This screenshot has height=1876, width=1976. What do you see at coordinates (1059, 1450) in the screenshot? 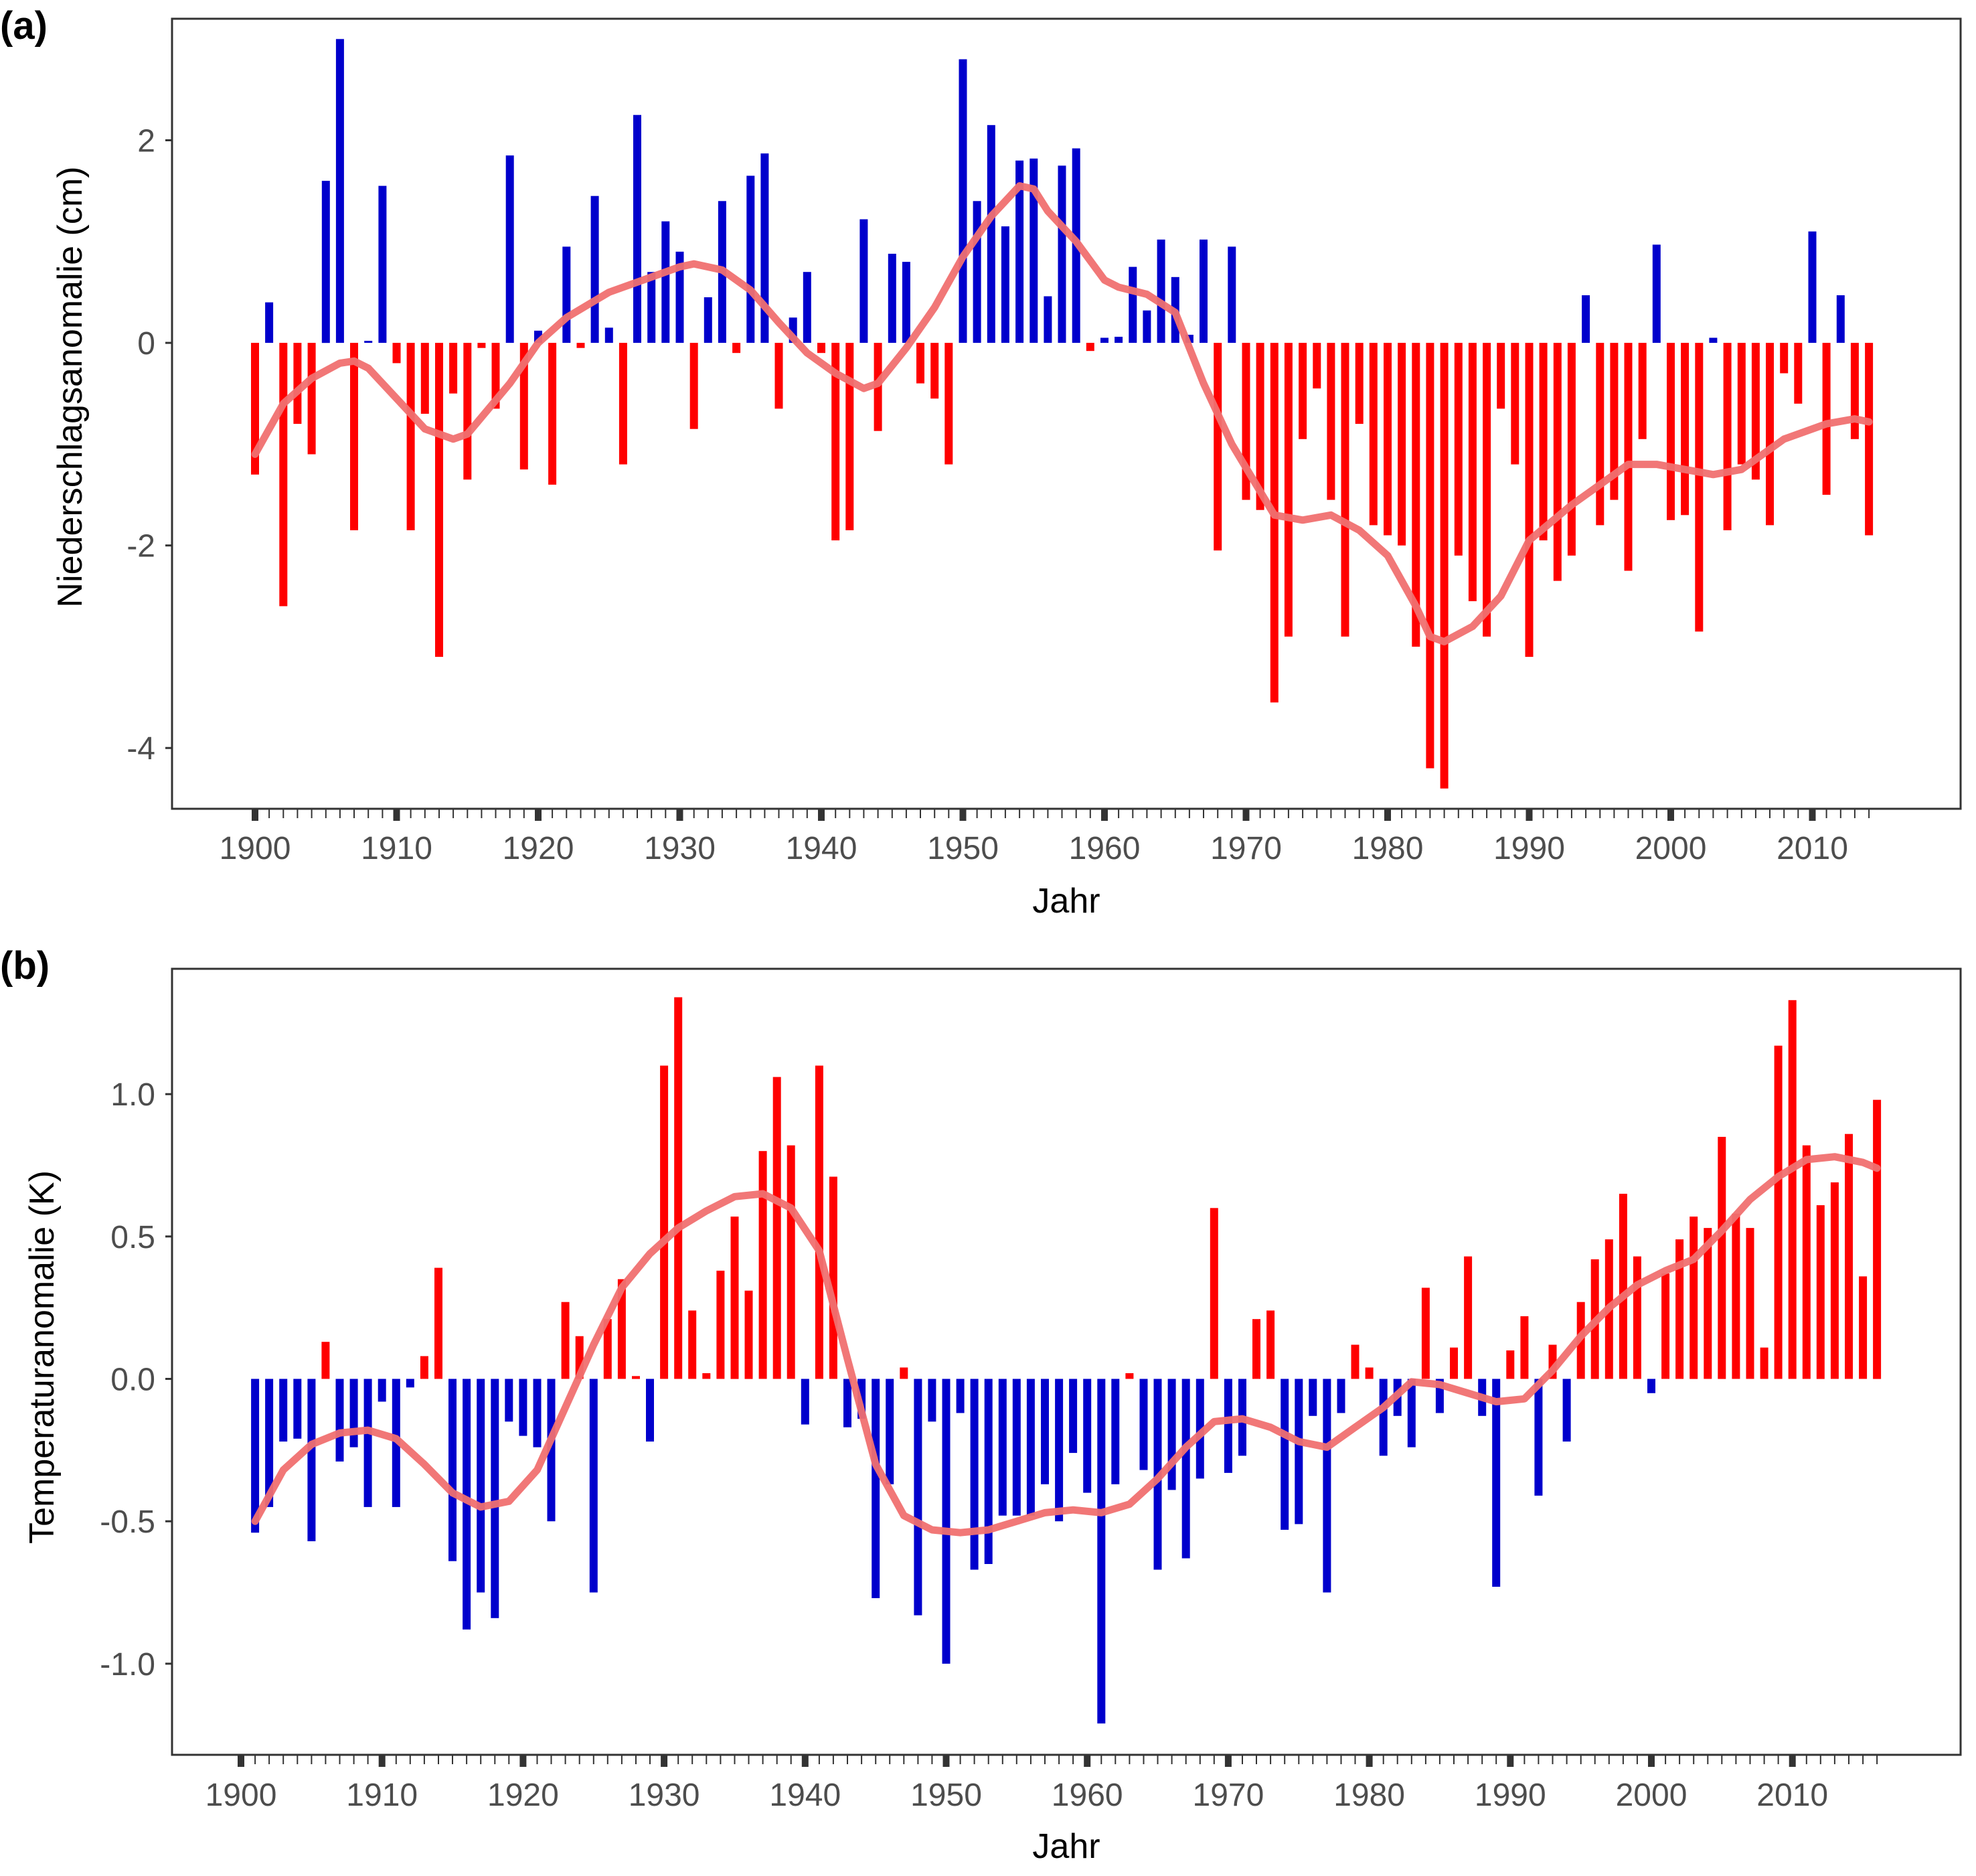
I see `bar-1958` at bounding box center [1059, 1450].